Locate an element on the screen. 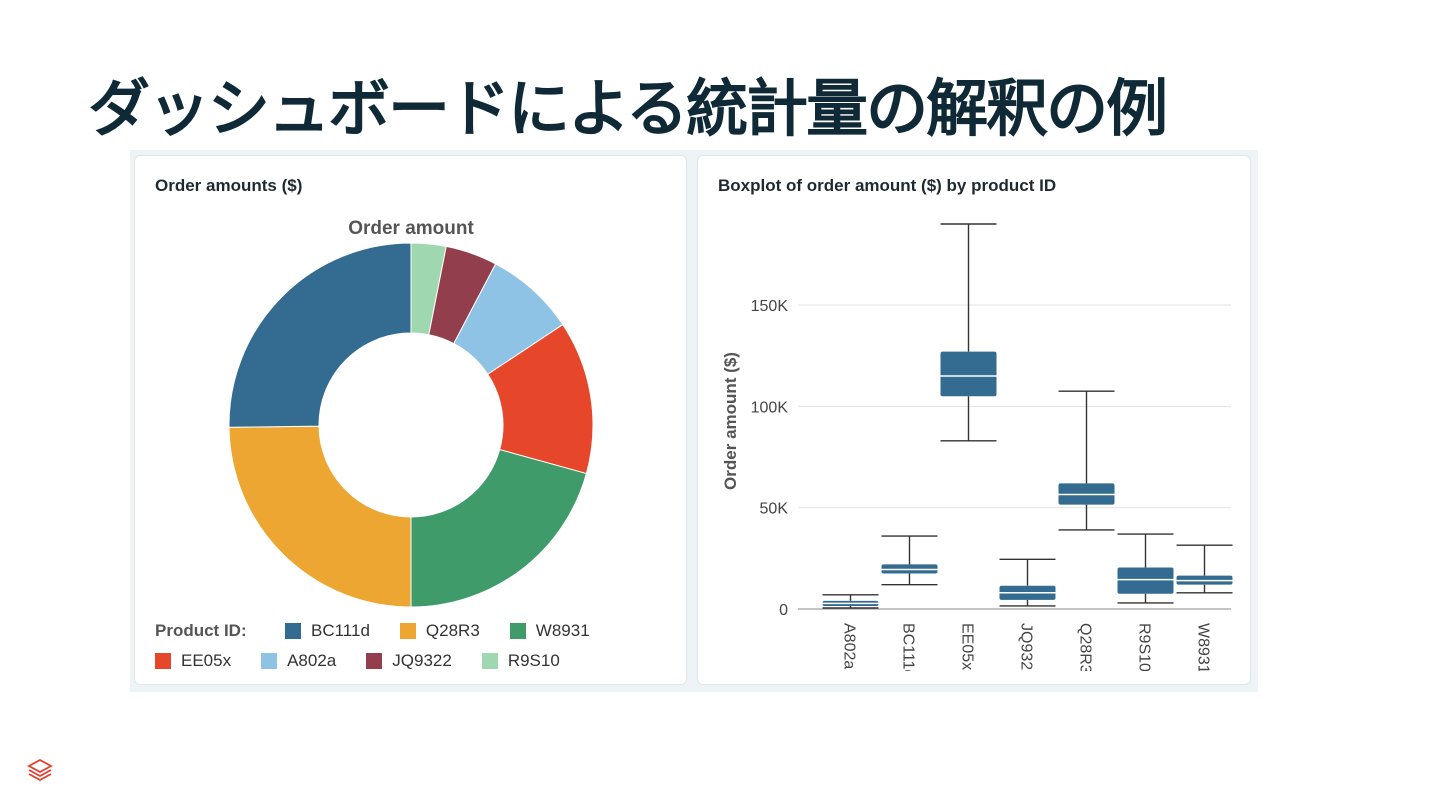 This screenshot has height=810, width=1440. legend-item-W8931: W8931 is located at coordinates (549, 631).